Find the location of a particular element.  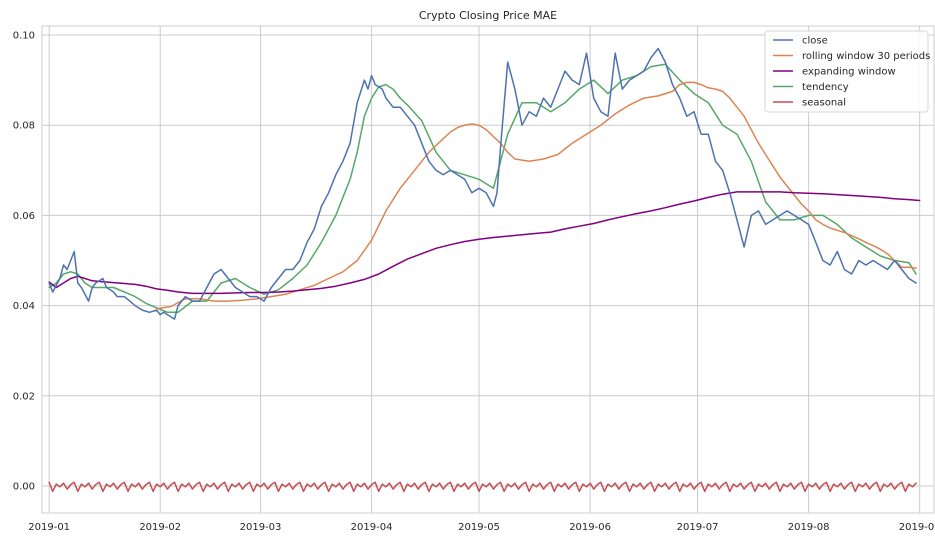

legend-box is located at coordinates (846, 71).